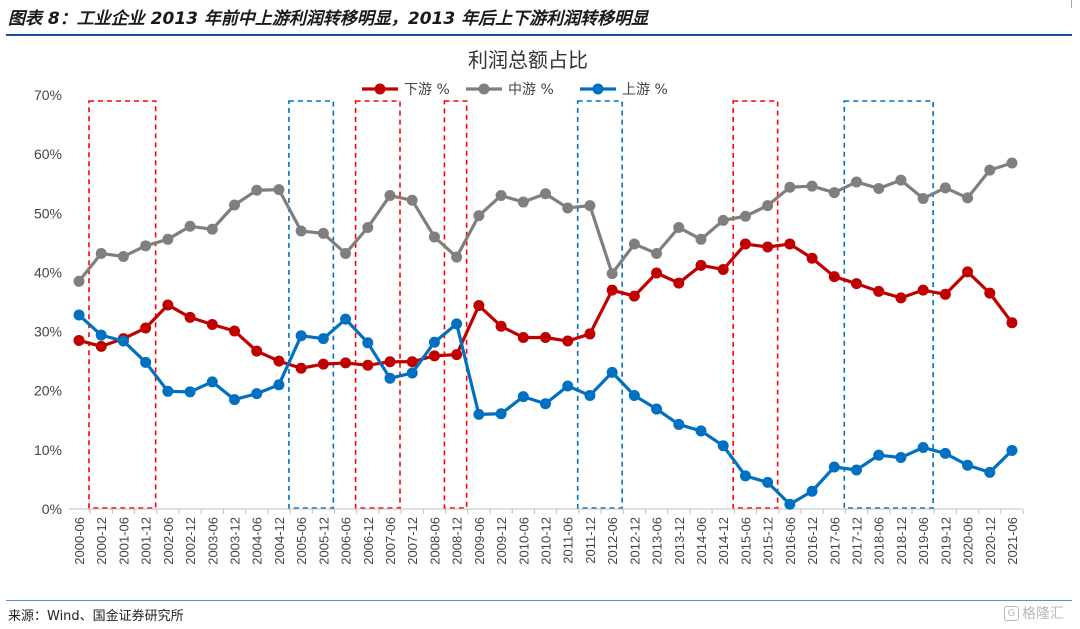  Describe the element at coordinates (523, 541) in the screenshot. I see `x-tick-label: 2010-06` at that location.